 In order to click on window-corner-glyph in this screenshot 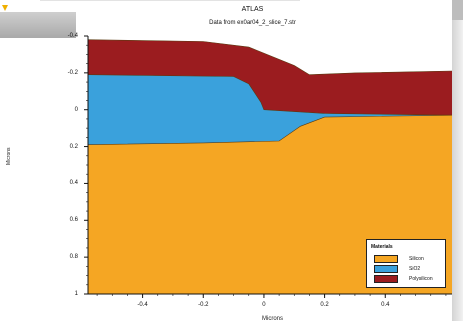, I will do `click(5, 5)`.